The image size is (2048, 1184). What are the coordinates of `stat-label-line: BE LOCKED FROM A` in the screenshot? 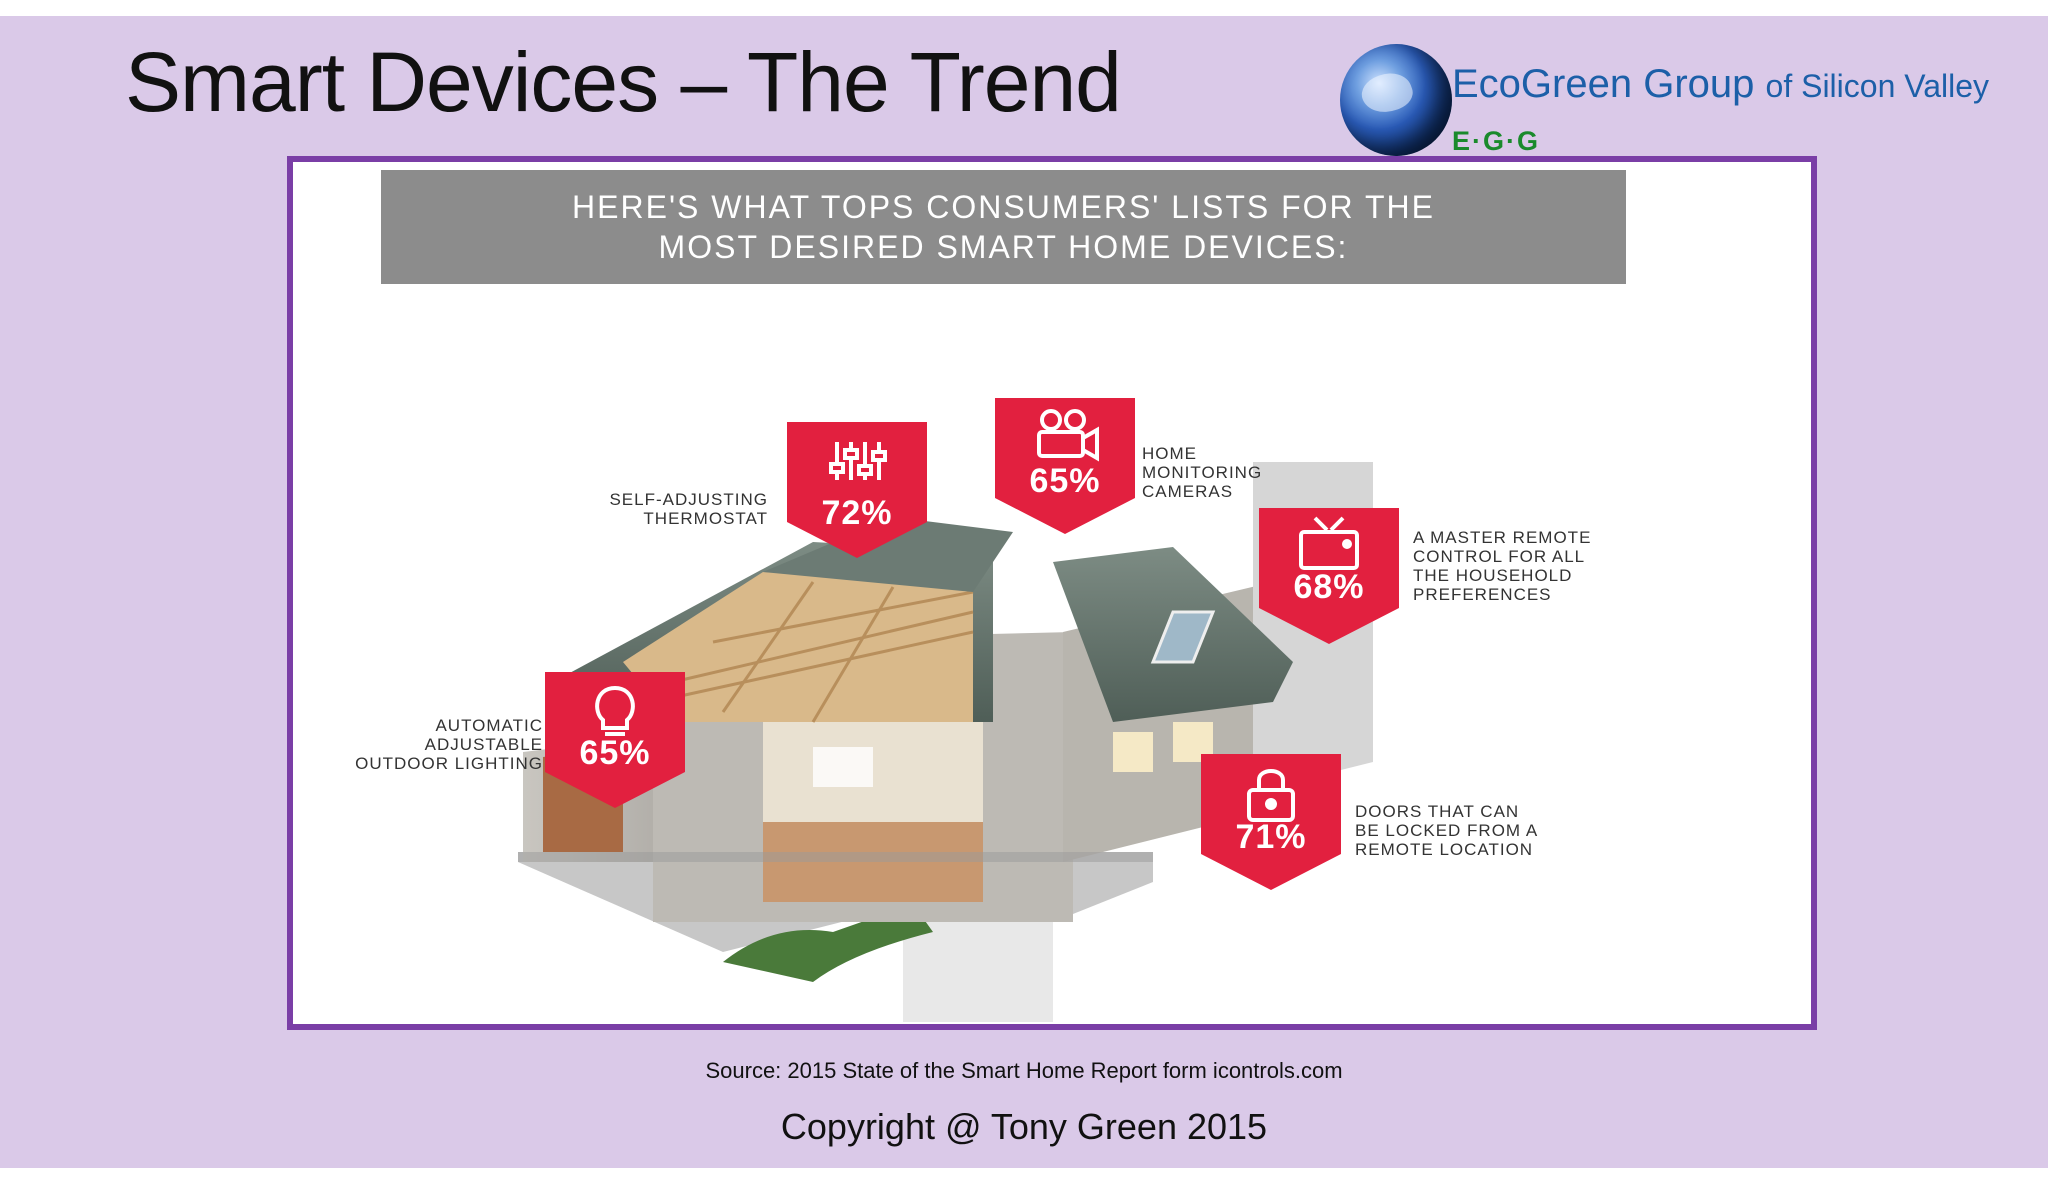 It's located at (1447, 830).